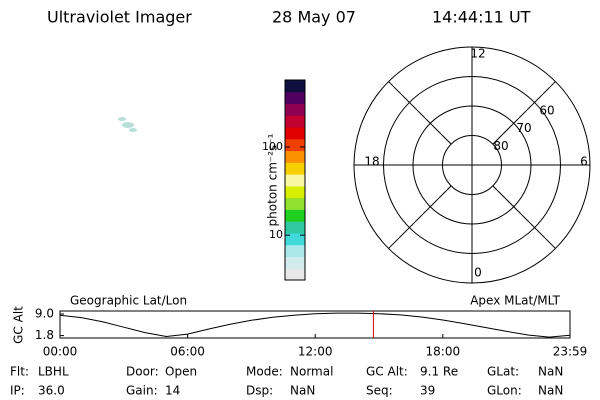 The width and height of the screenshot is (600, 400). I want to click on field-label: IP:, so click(17, 391).